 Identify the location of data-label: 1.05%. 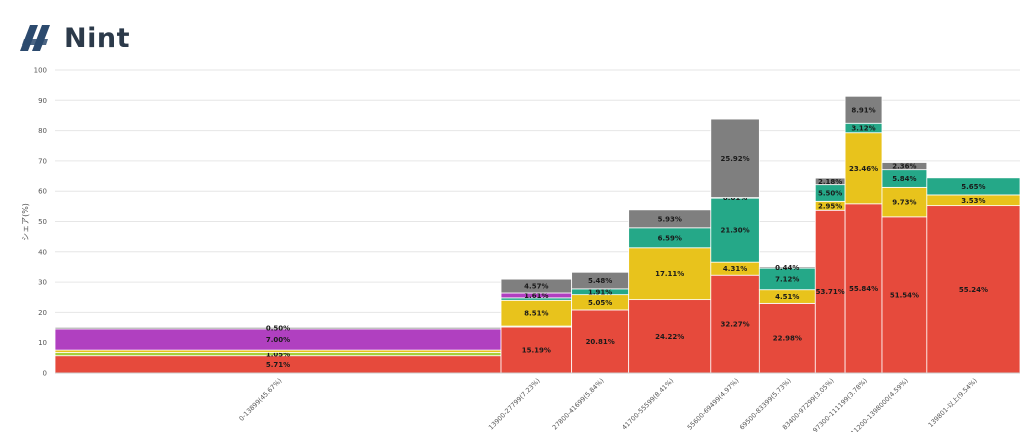
(278, 355).